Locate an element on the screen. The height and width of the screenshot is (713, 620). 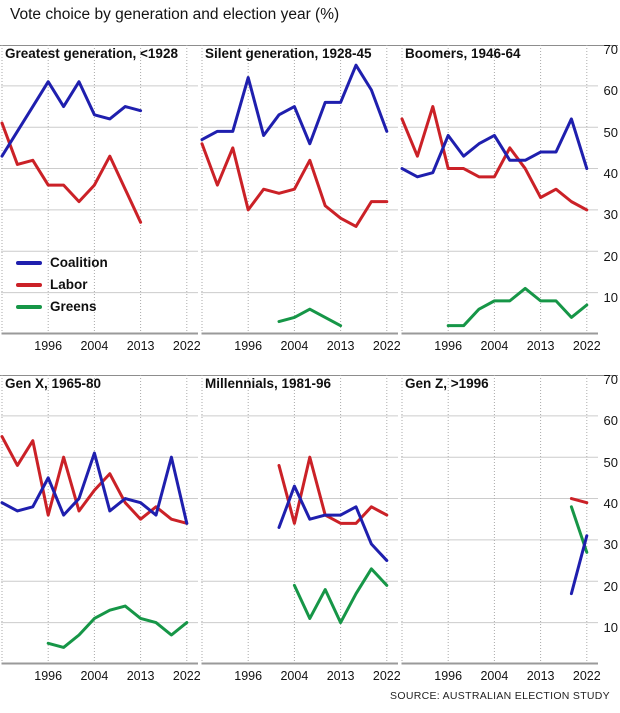
panel-millennials-1981-96: Millennials, 1981-96 is located at coordinates (300, 519).